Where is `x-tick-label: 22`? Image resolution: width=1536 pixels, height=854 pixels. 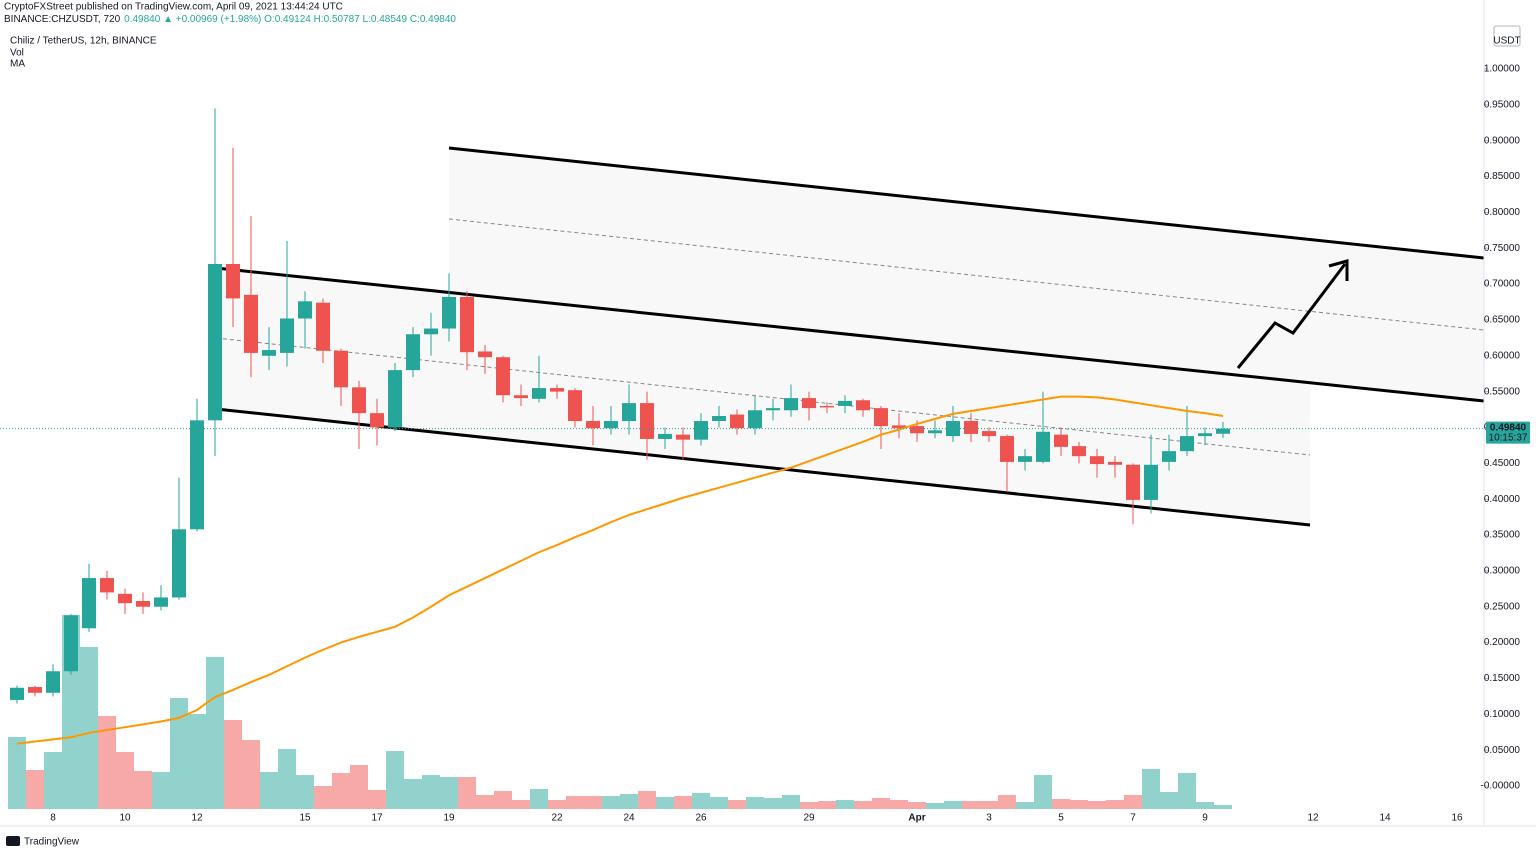
x-tick-label: 22 is located at coordinates (557, 818).